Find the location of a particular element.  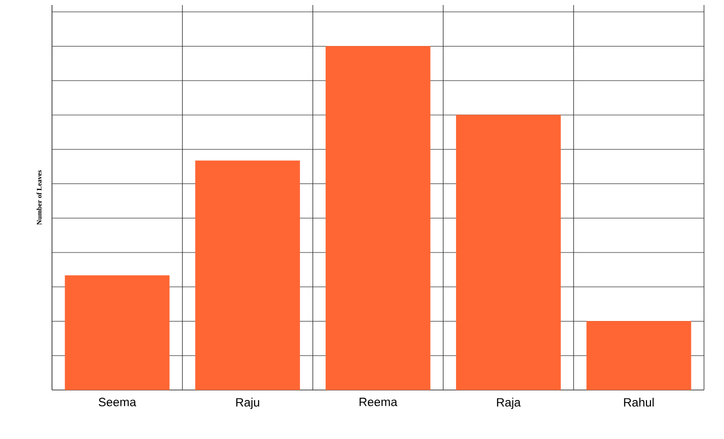

x-tick-label: Reema is located at coordinates (379, 402).